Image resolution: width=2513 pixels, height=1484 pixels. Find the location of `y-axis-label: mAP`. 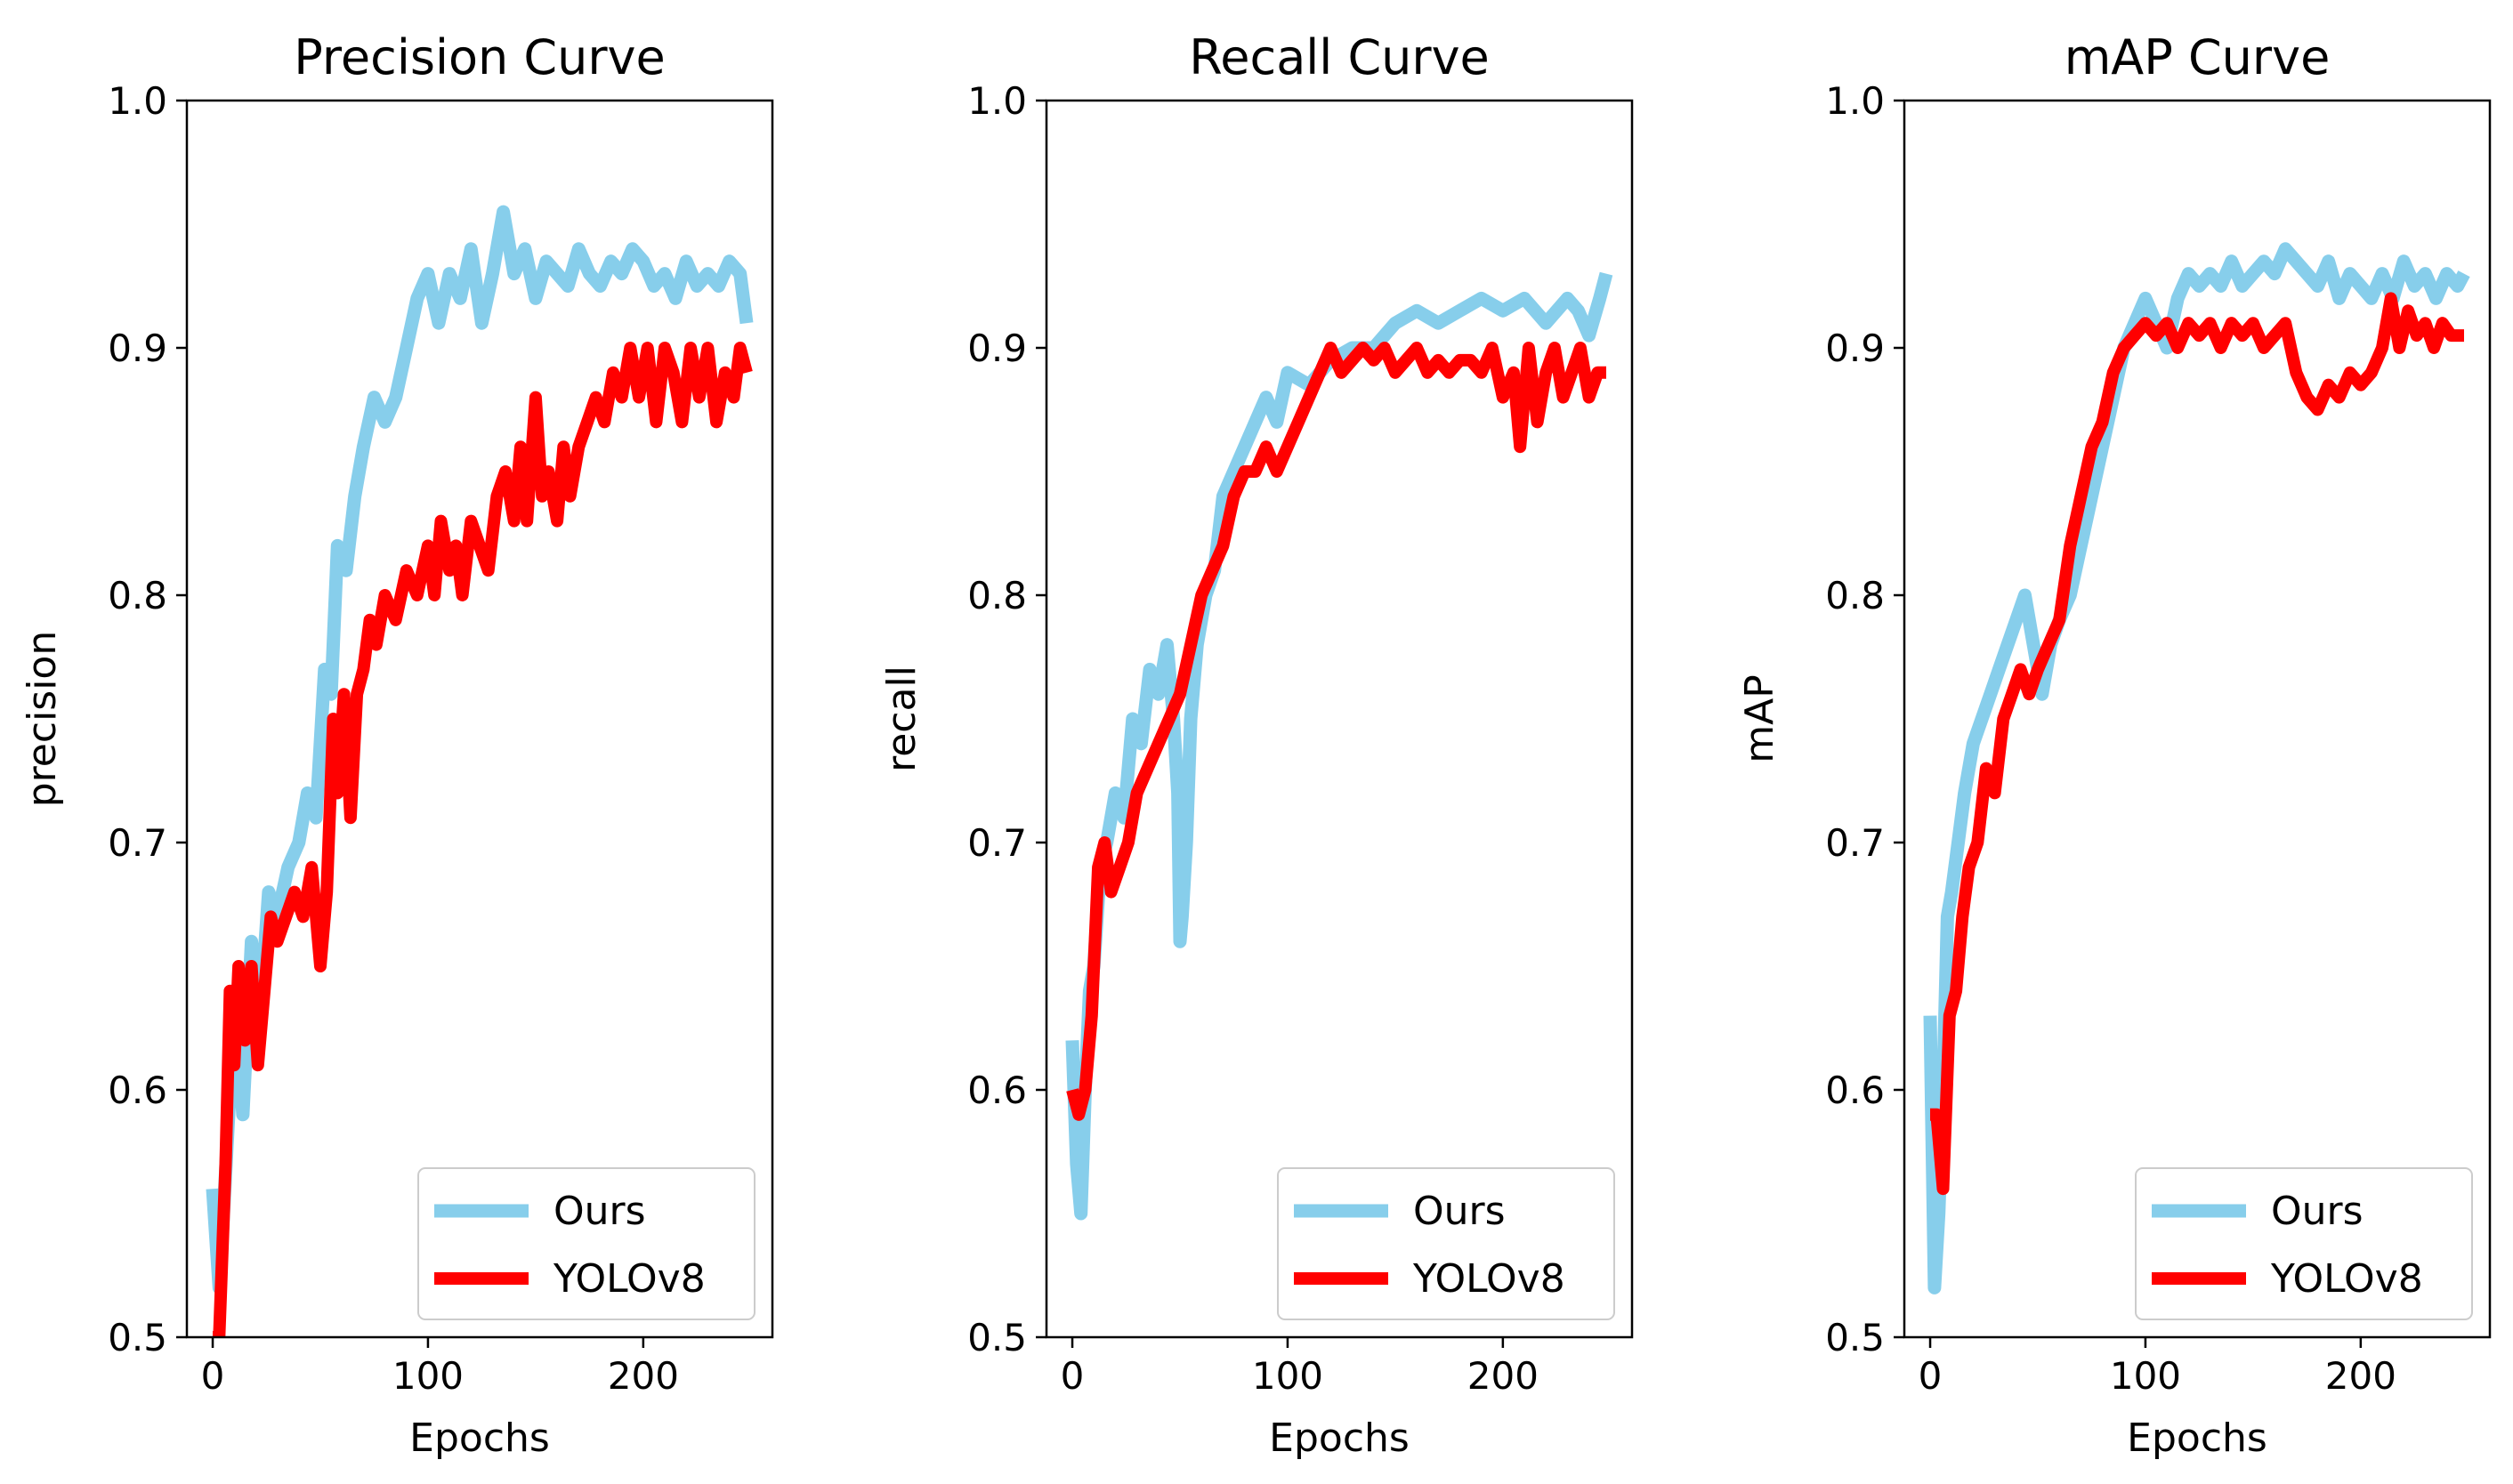

y-axis-label: mAP is located at coordinates (1759, 718).